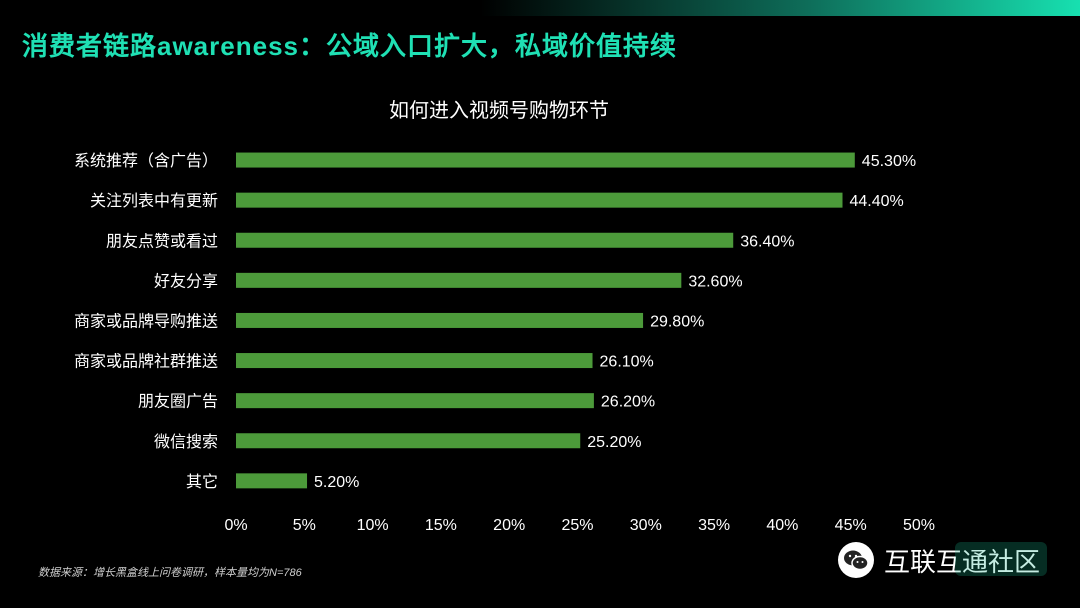 The width and height of the screenshot is (1080, 608). I want to click on bar-value-label: 45.30%, so click(889, 161).